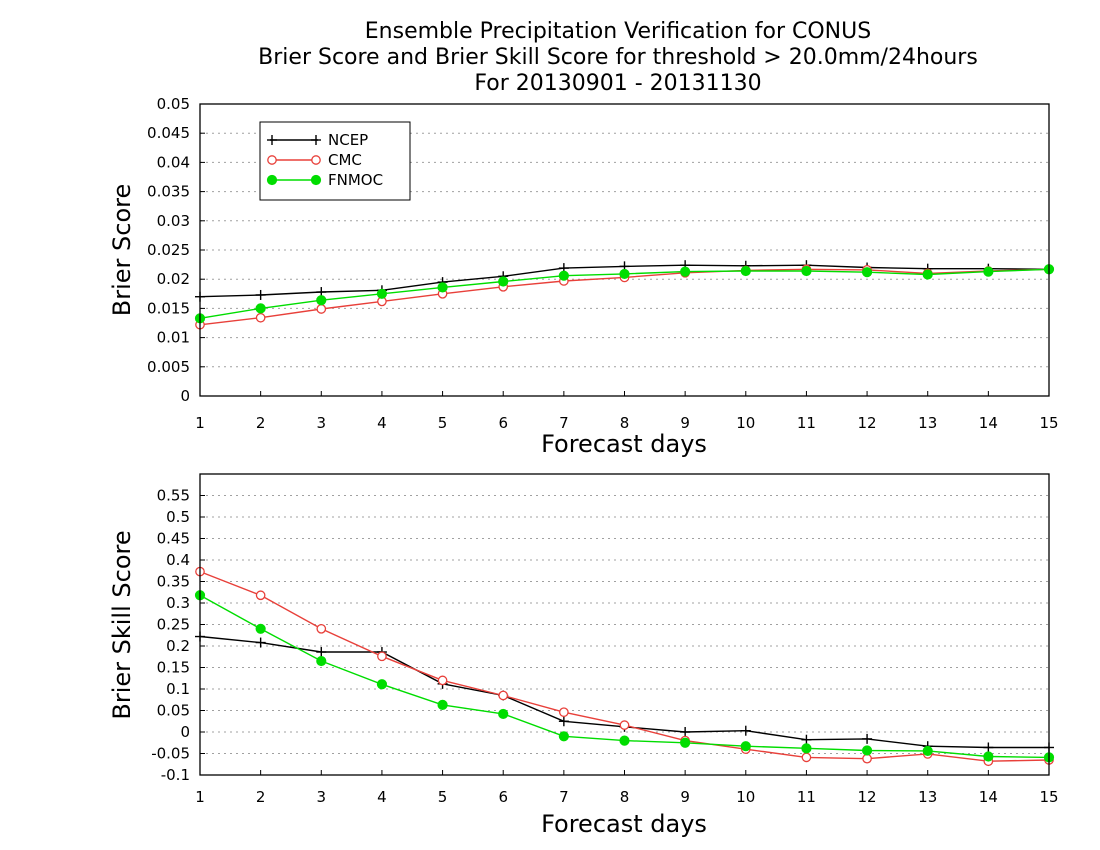 Image resolution: width=1100 pixels, height=850 pixels. What do you see at coordinates (200, 423) in the screenshot?
I see `brier-score-x-tick-label: 1` at bounding box center [200, 423].